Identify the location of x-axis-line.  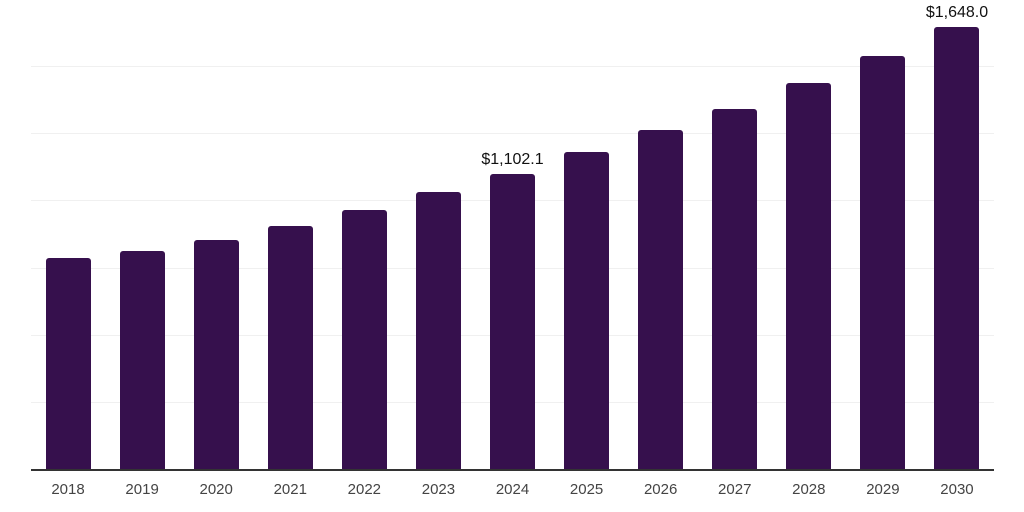
(512, 470).